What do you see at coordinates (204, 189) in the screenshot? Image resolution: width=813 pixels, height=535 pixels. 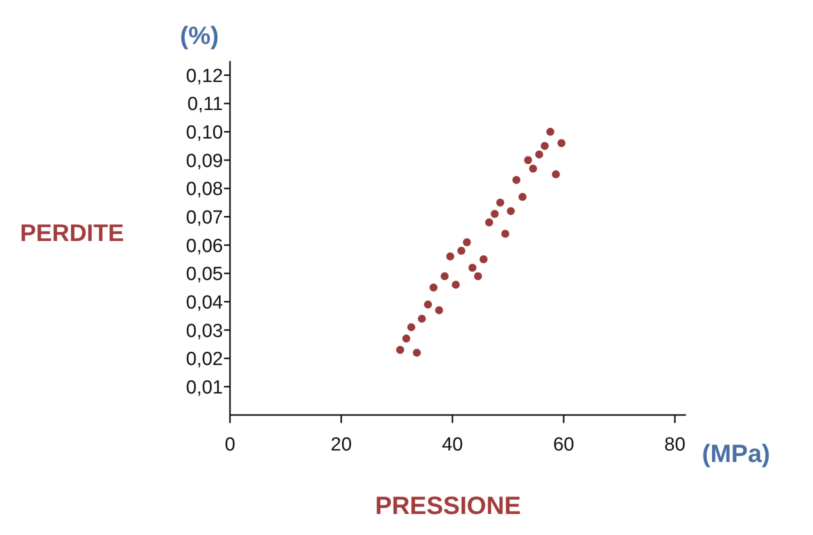 I see `y-tick-label: 0,08` at bounding box center [204, 189].